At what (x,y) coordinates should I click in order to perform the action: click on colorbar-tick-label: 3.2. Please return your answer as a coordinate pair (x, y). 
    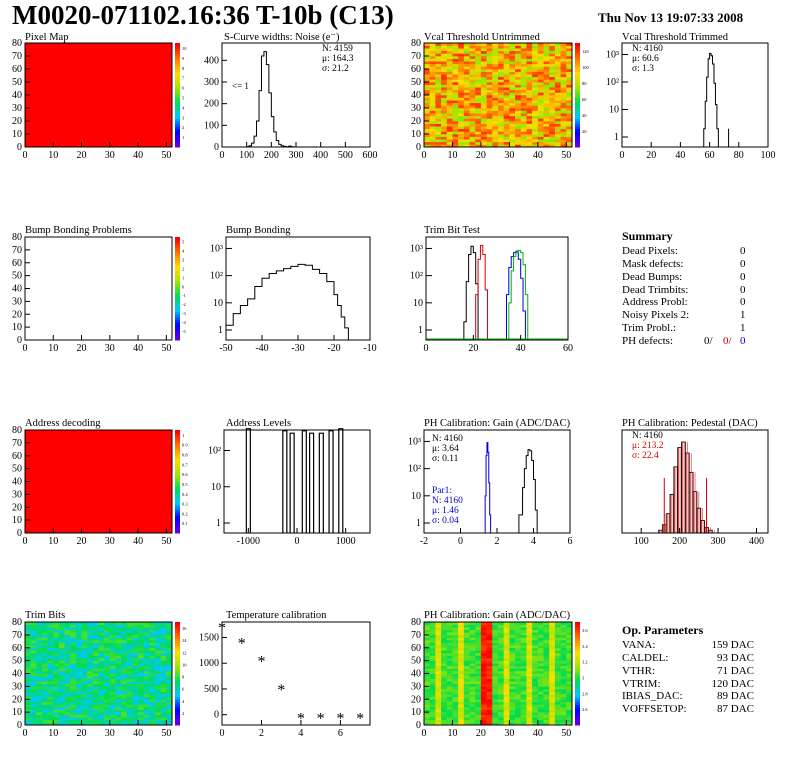
    Looking at the image, I should click on (585, 662).